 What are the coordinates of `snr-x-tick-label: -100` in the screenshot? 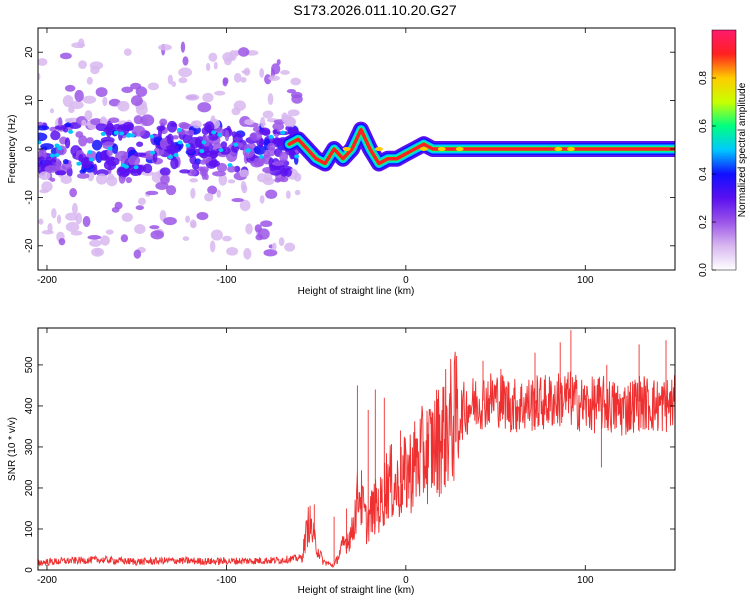 It's located at (226, 580).